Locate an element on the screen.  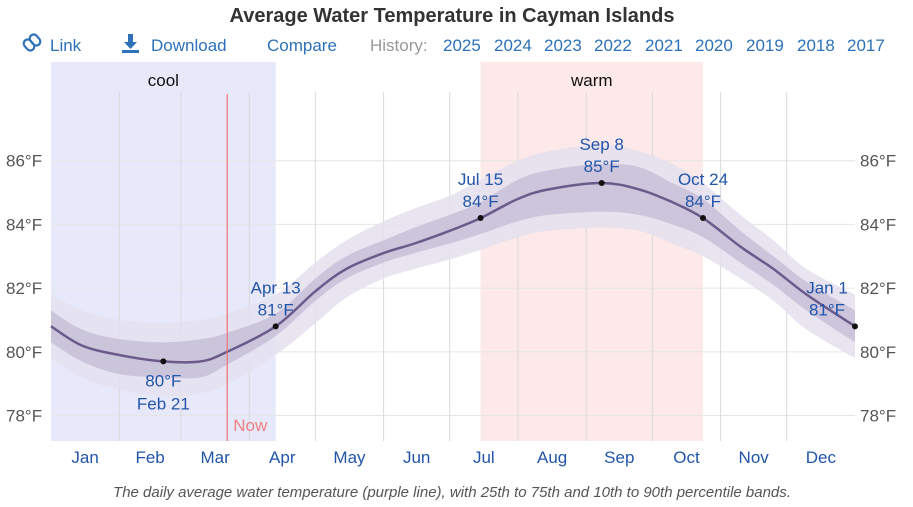
now-marker: Now is located at coordinates (247, 267).